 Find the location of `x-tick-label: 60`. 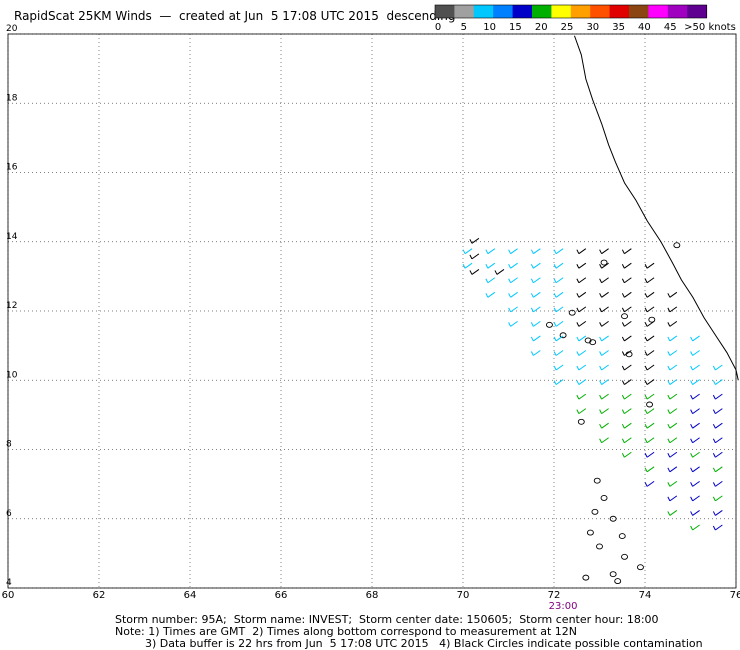

x-tick-label: 60 is located at coordinates (8, 595).